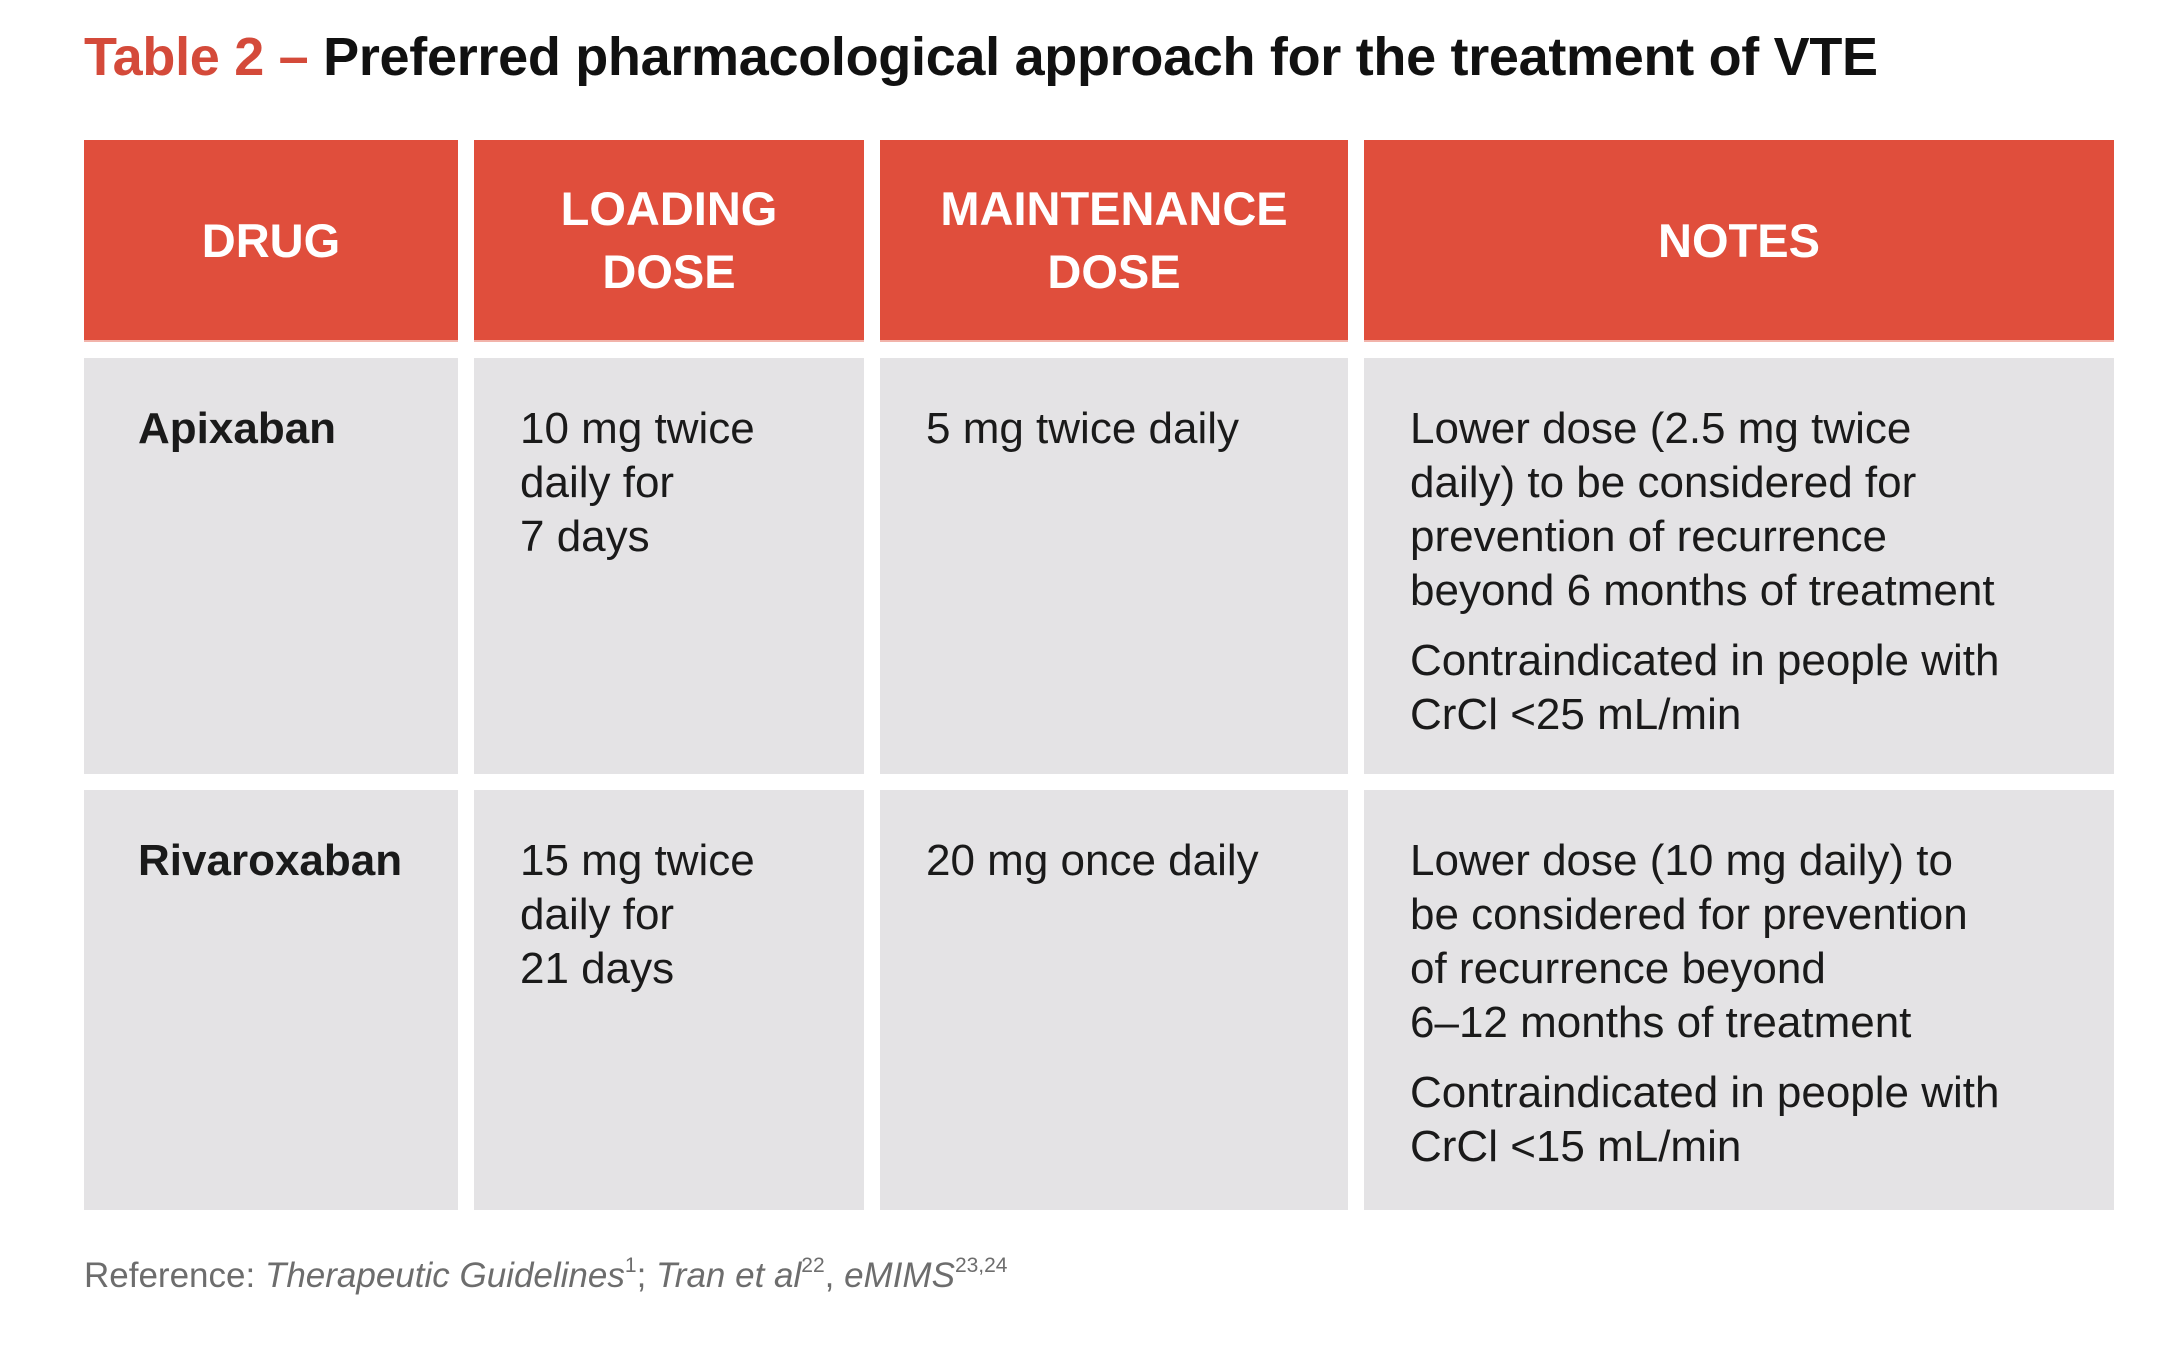  I want to click on header-maintenance-dose-label: MAINTENANCE DOSE, so click(1114, 240).